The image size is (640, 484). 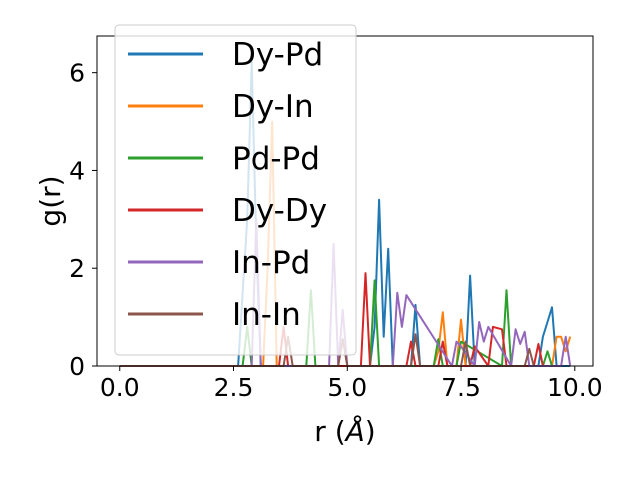 I want to click on x-axis-label: r (Å), so click(x=344, y=431).